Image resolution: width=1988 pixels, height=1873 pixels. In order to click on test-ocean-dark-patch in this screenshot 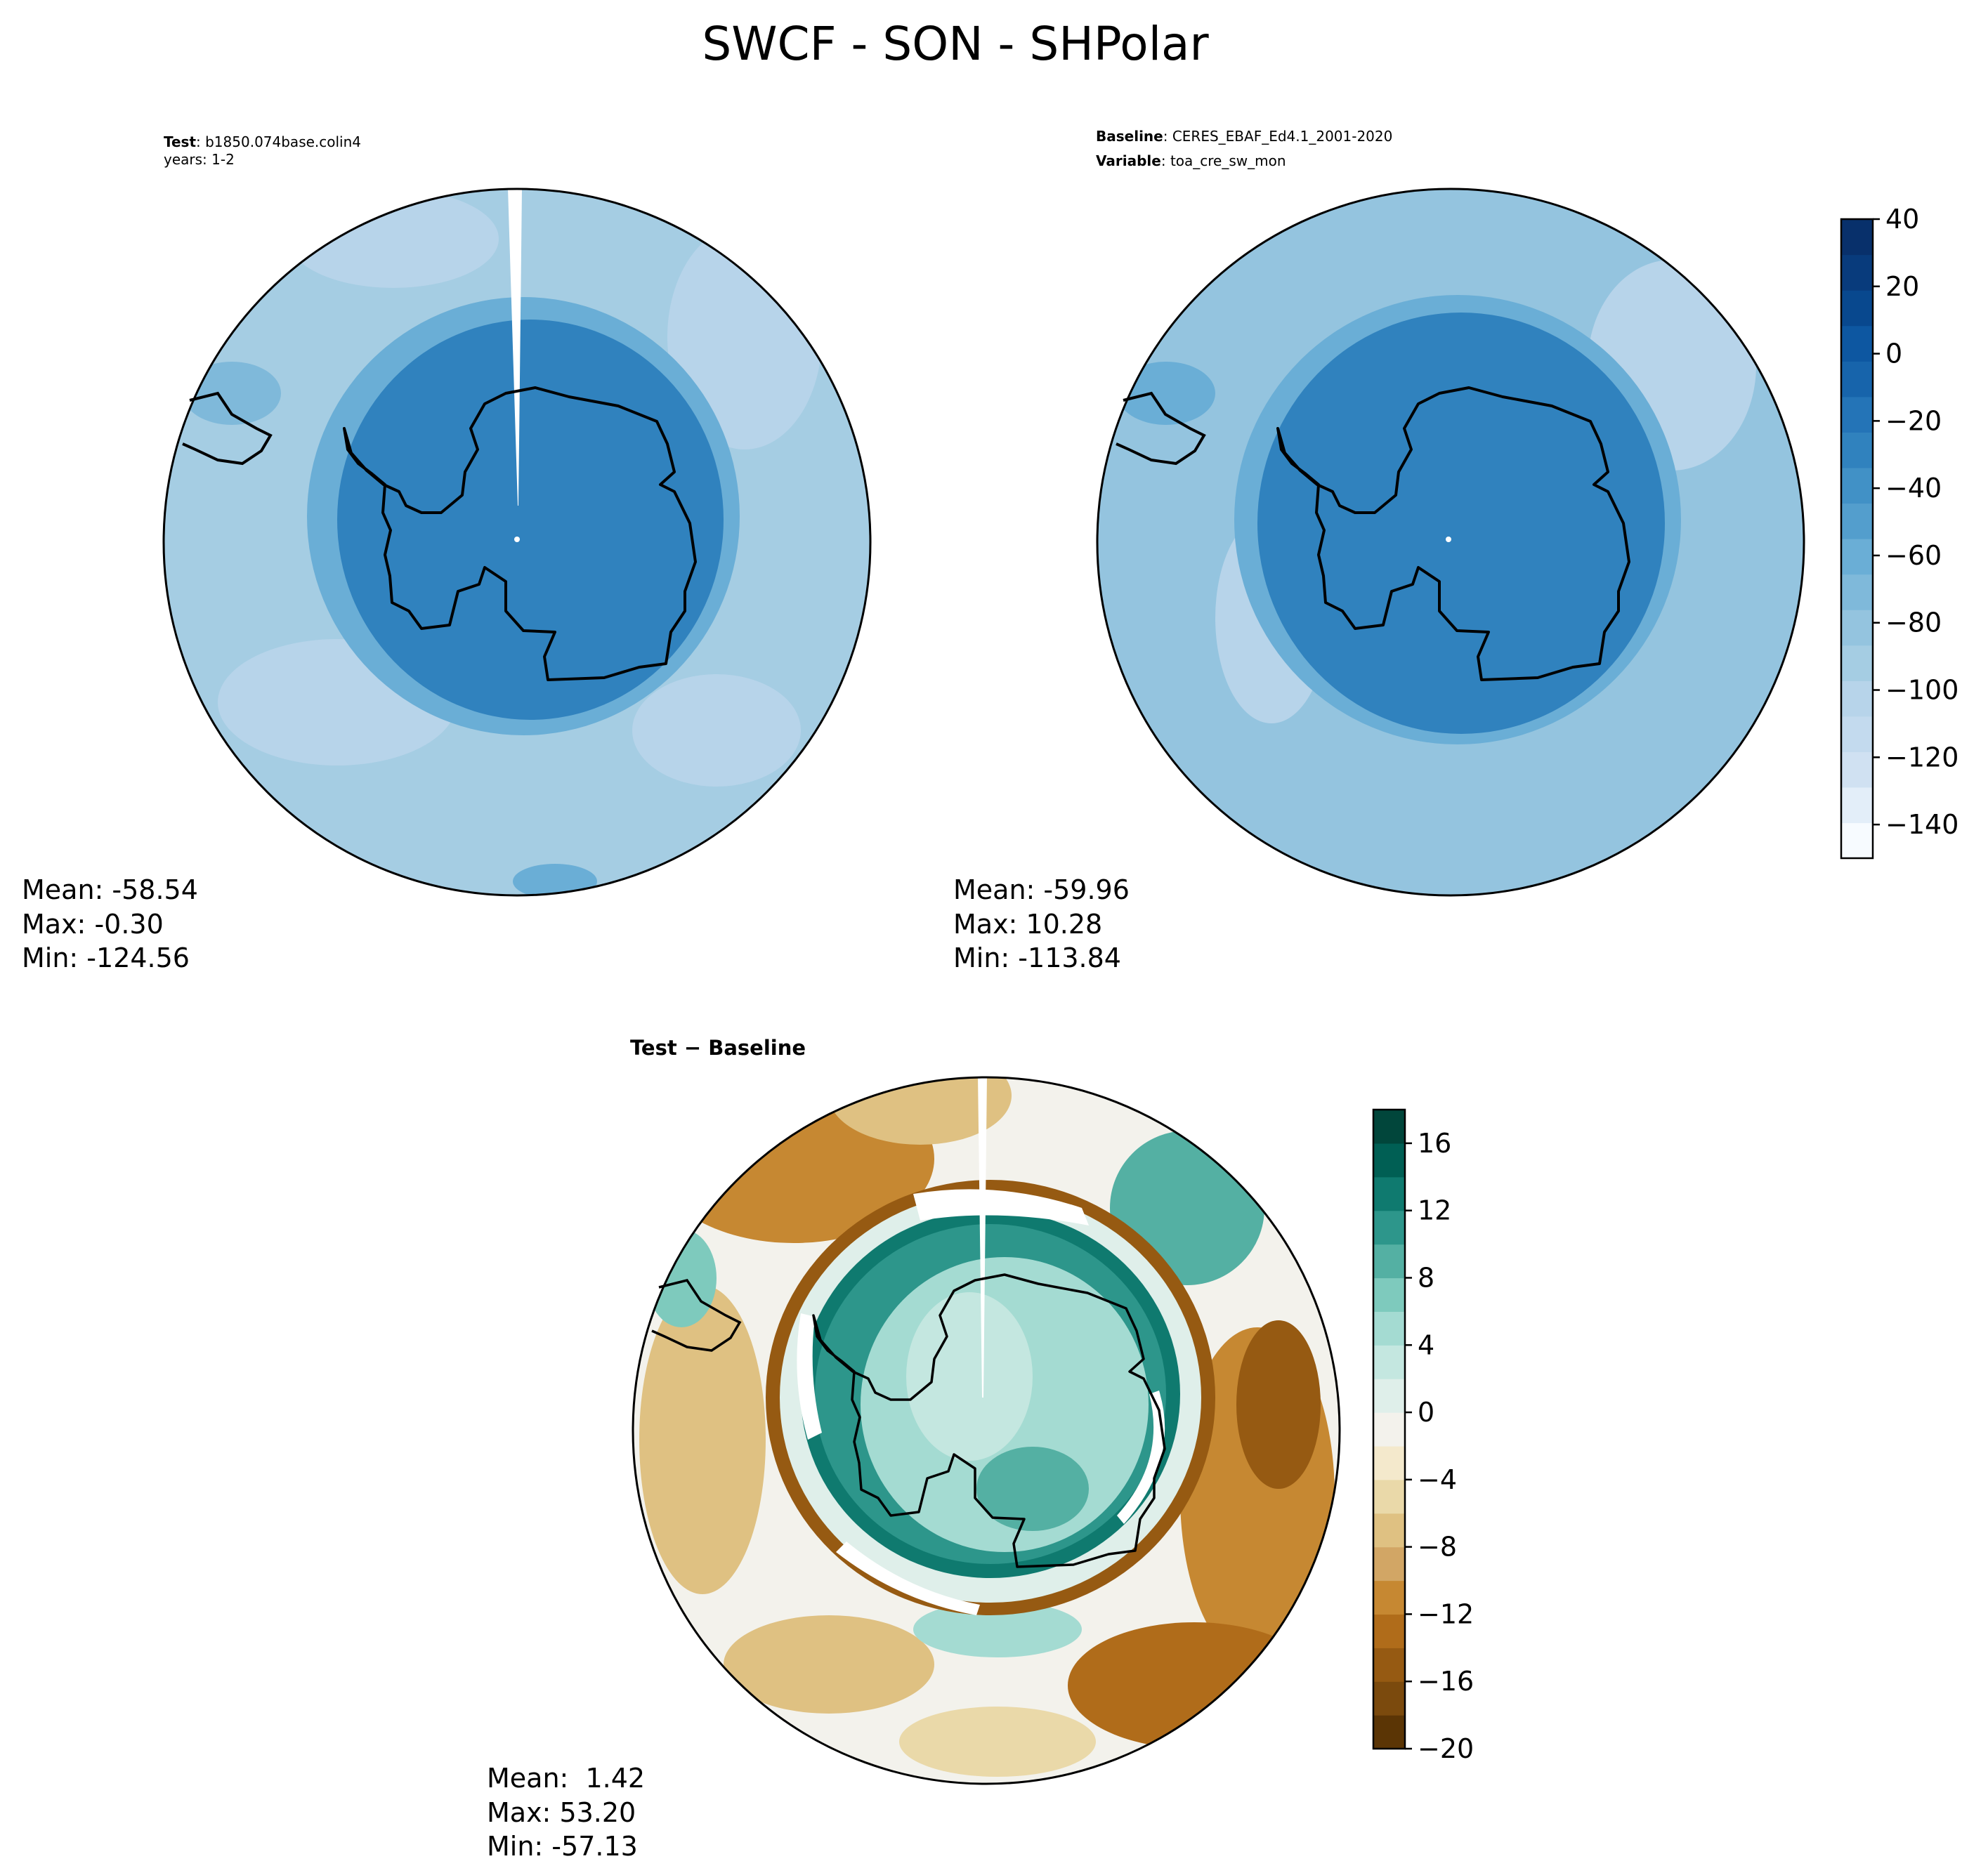, I will do `click(232, 393)`.